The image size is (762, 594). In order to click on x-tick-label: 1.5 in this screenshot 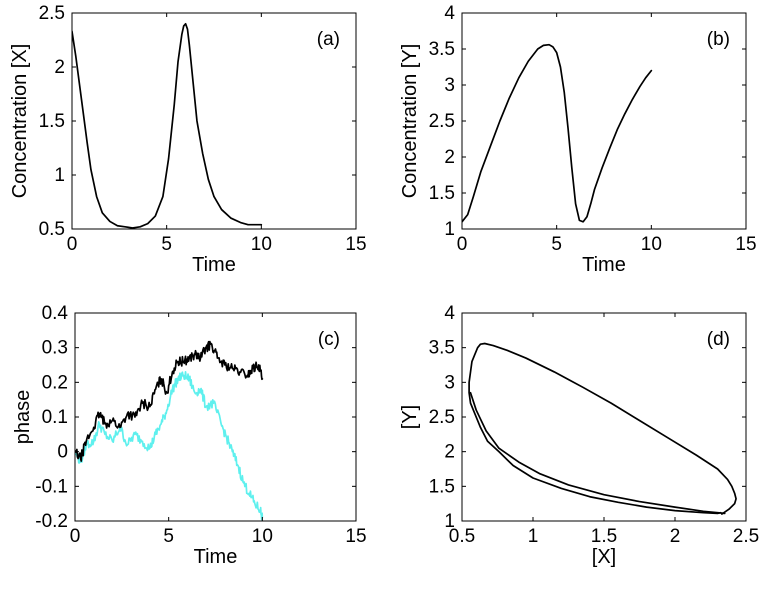, I will do `click(604, 536)`.